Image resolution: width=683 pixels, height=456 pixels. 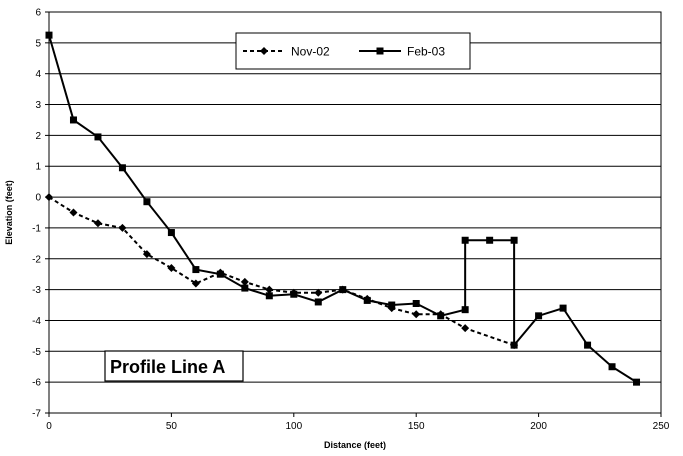 I want to click on legend-box, so click(x=353, y=51).